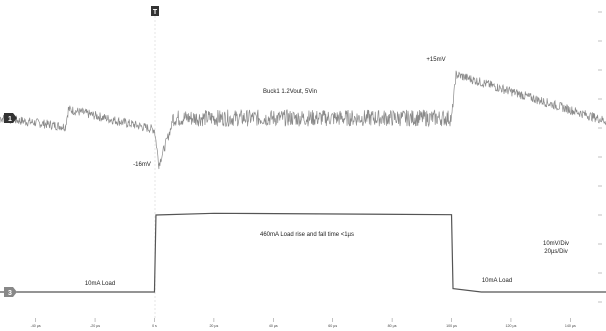  I want to click on load-low-right-label: 10mA Load, so click(497, 281).